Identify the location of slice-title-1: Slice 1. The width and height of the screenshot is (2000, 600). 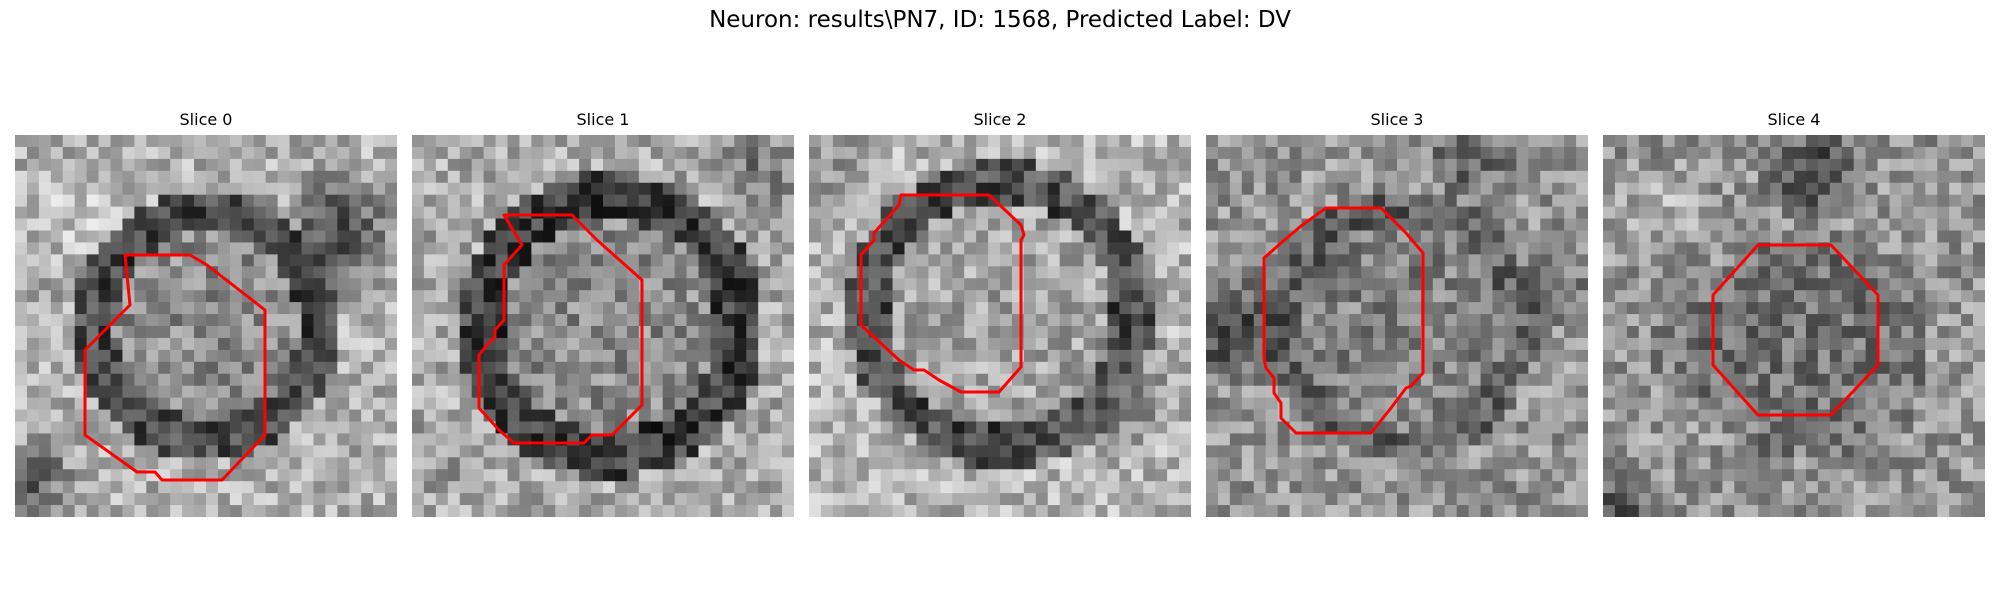
(603, 119).